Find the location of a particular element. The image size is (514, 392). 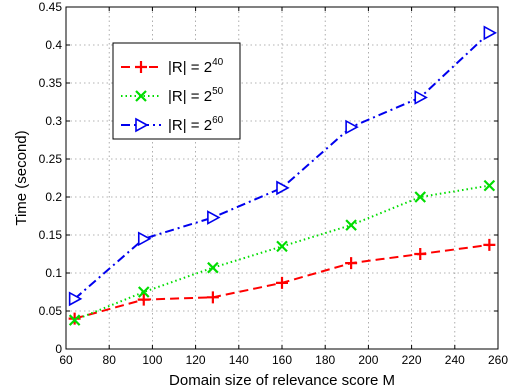

legend-label: |R| = 260 is located at coordinates (196, 124).